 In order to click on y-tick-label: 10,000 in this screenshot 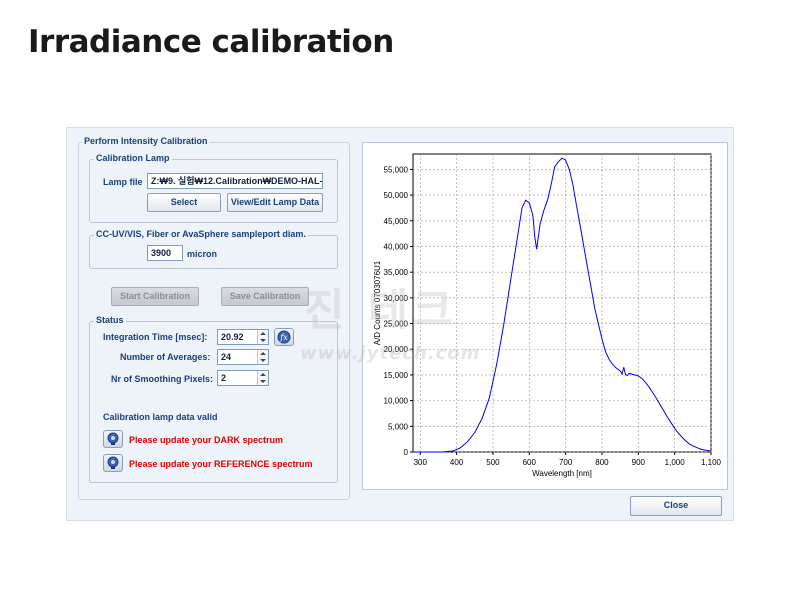, I will do `click(396, 401)`.